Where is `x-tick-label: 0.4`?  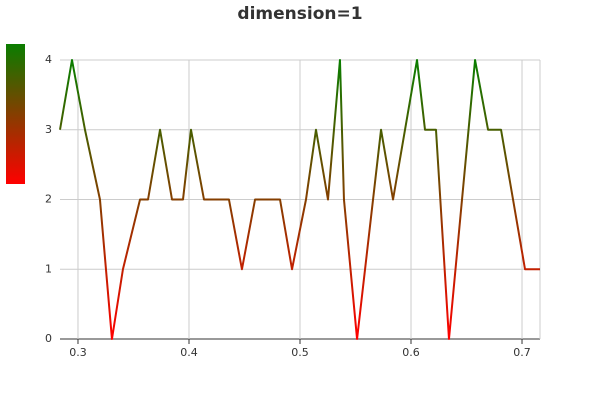
x-tick-label: 0.4 is located at coordinates (189, 352).